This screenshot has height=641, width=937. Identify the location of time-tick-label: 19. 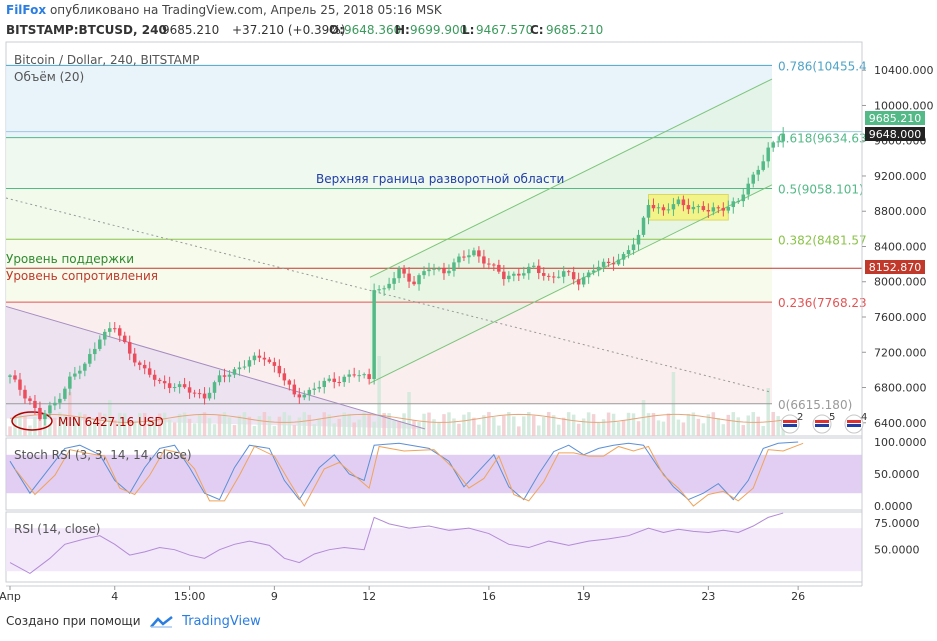
(584, 596).